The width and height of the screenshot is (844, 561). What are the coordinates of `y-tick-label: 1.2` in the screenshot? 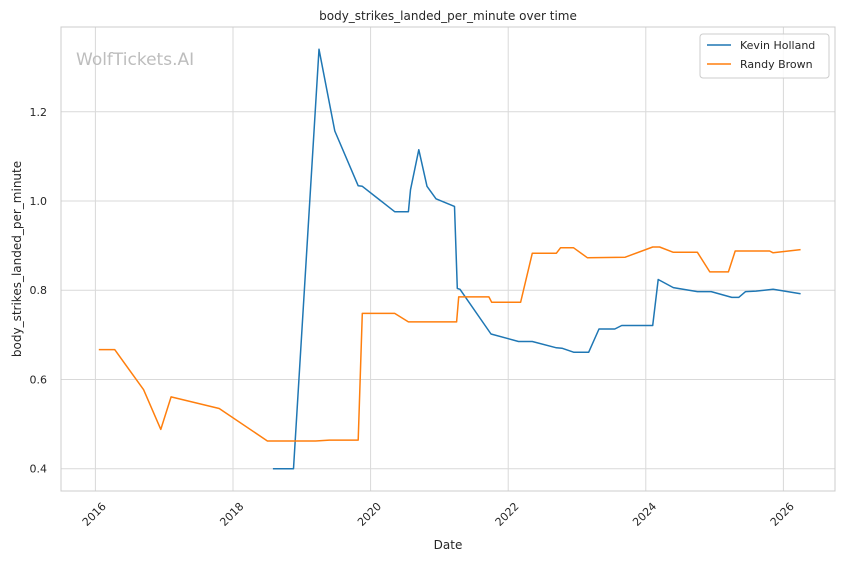 It's located at (39, 112).